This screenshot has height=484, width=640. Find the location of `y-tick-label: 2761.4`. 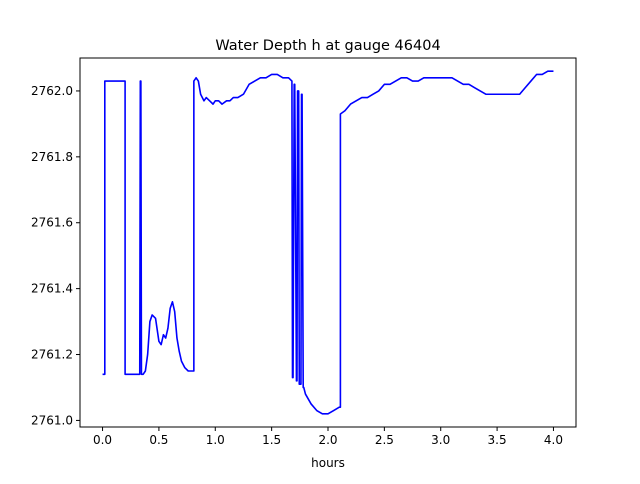

y-tick-label: 2761.4 is located at coordinates (52, 289).